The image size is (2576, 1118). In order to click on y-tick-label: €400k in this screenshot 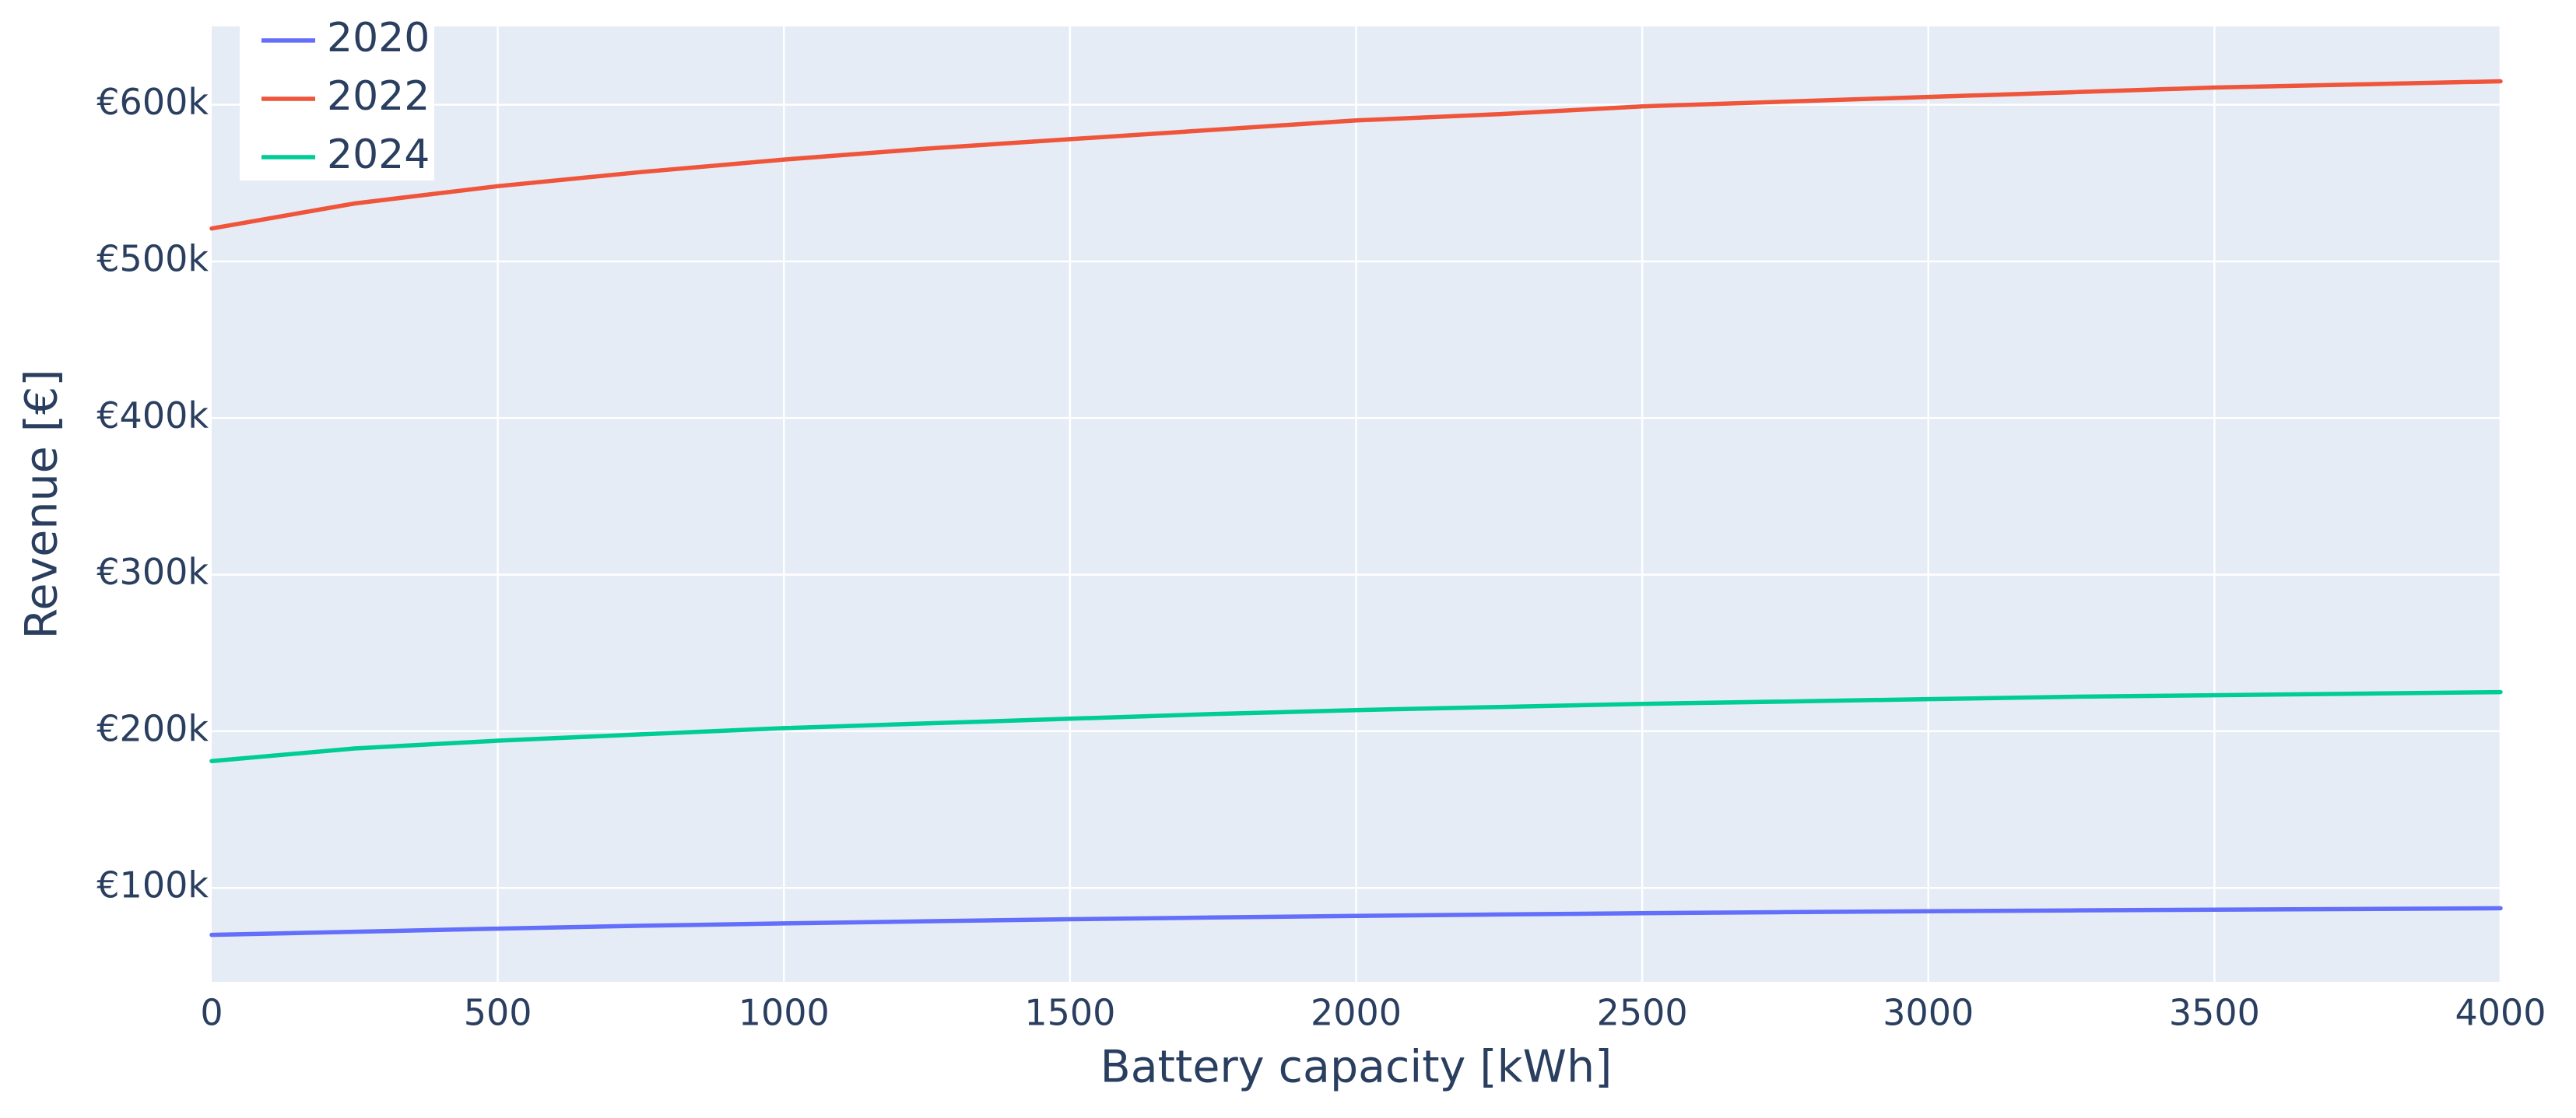, I will do `click(153, 415)`.